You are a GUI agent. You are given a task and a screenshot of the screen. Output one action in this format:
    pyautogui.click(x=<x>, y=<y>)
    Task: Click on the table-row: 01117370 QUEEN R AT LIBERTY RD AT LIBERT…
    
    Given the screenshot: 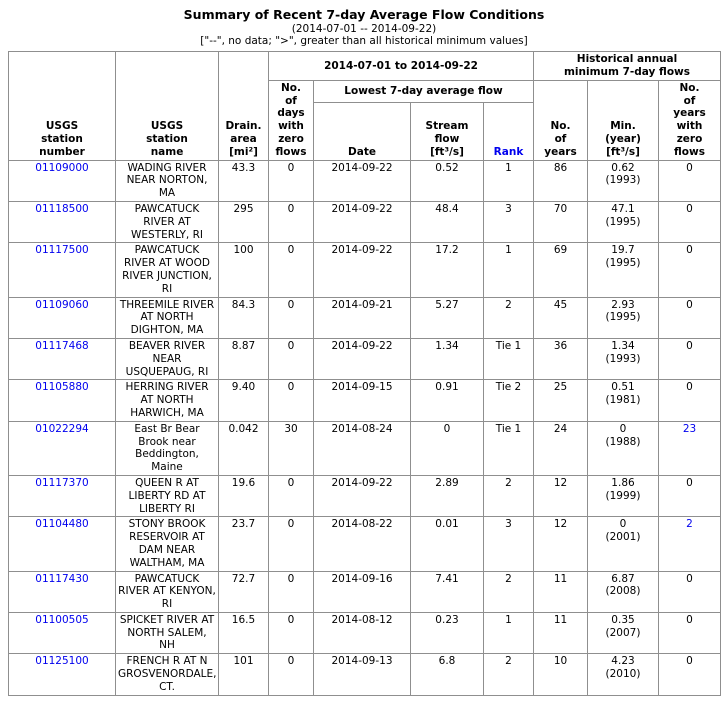 What is the action you would take?
    pyautogui.click(x=364, y=496)
    